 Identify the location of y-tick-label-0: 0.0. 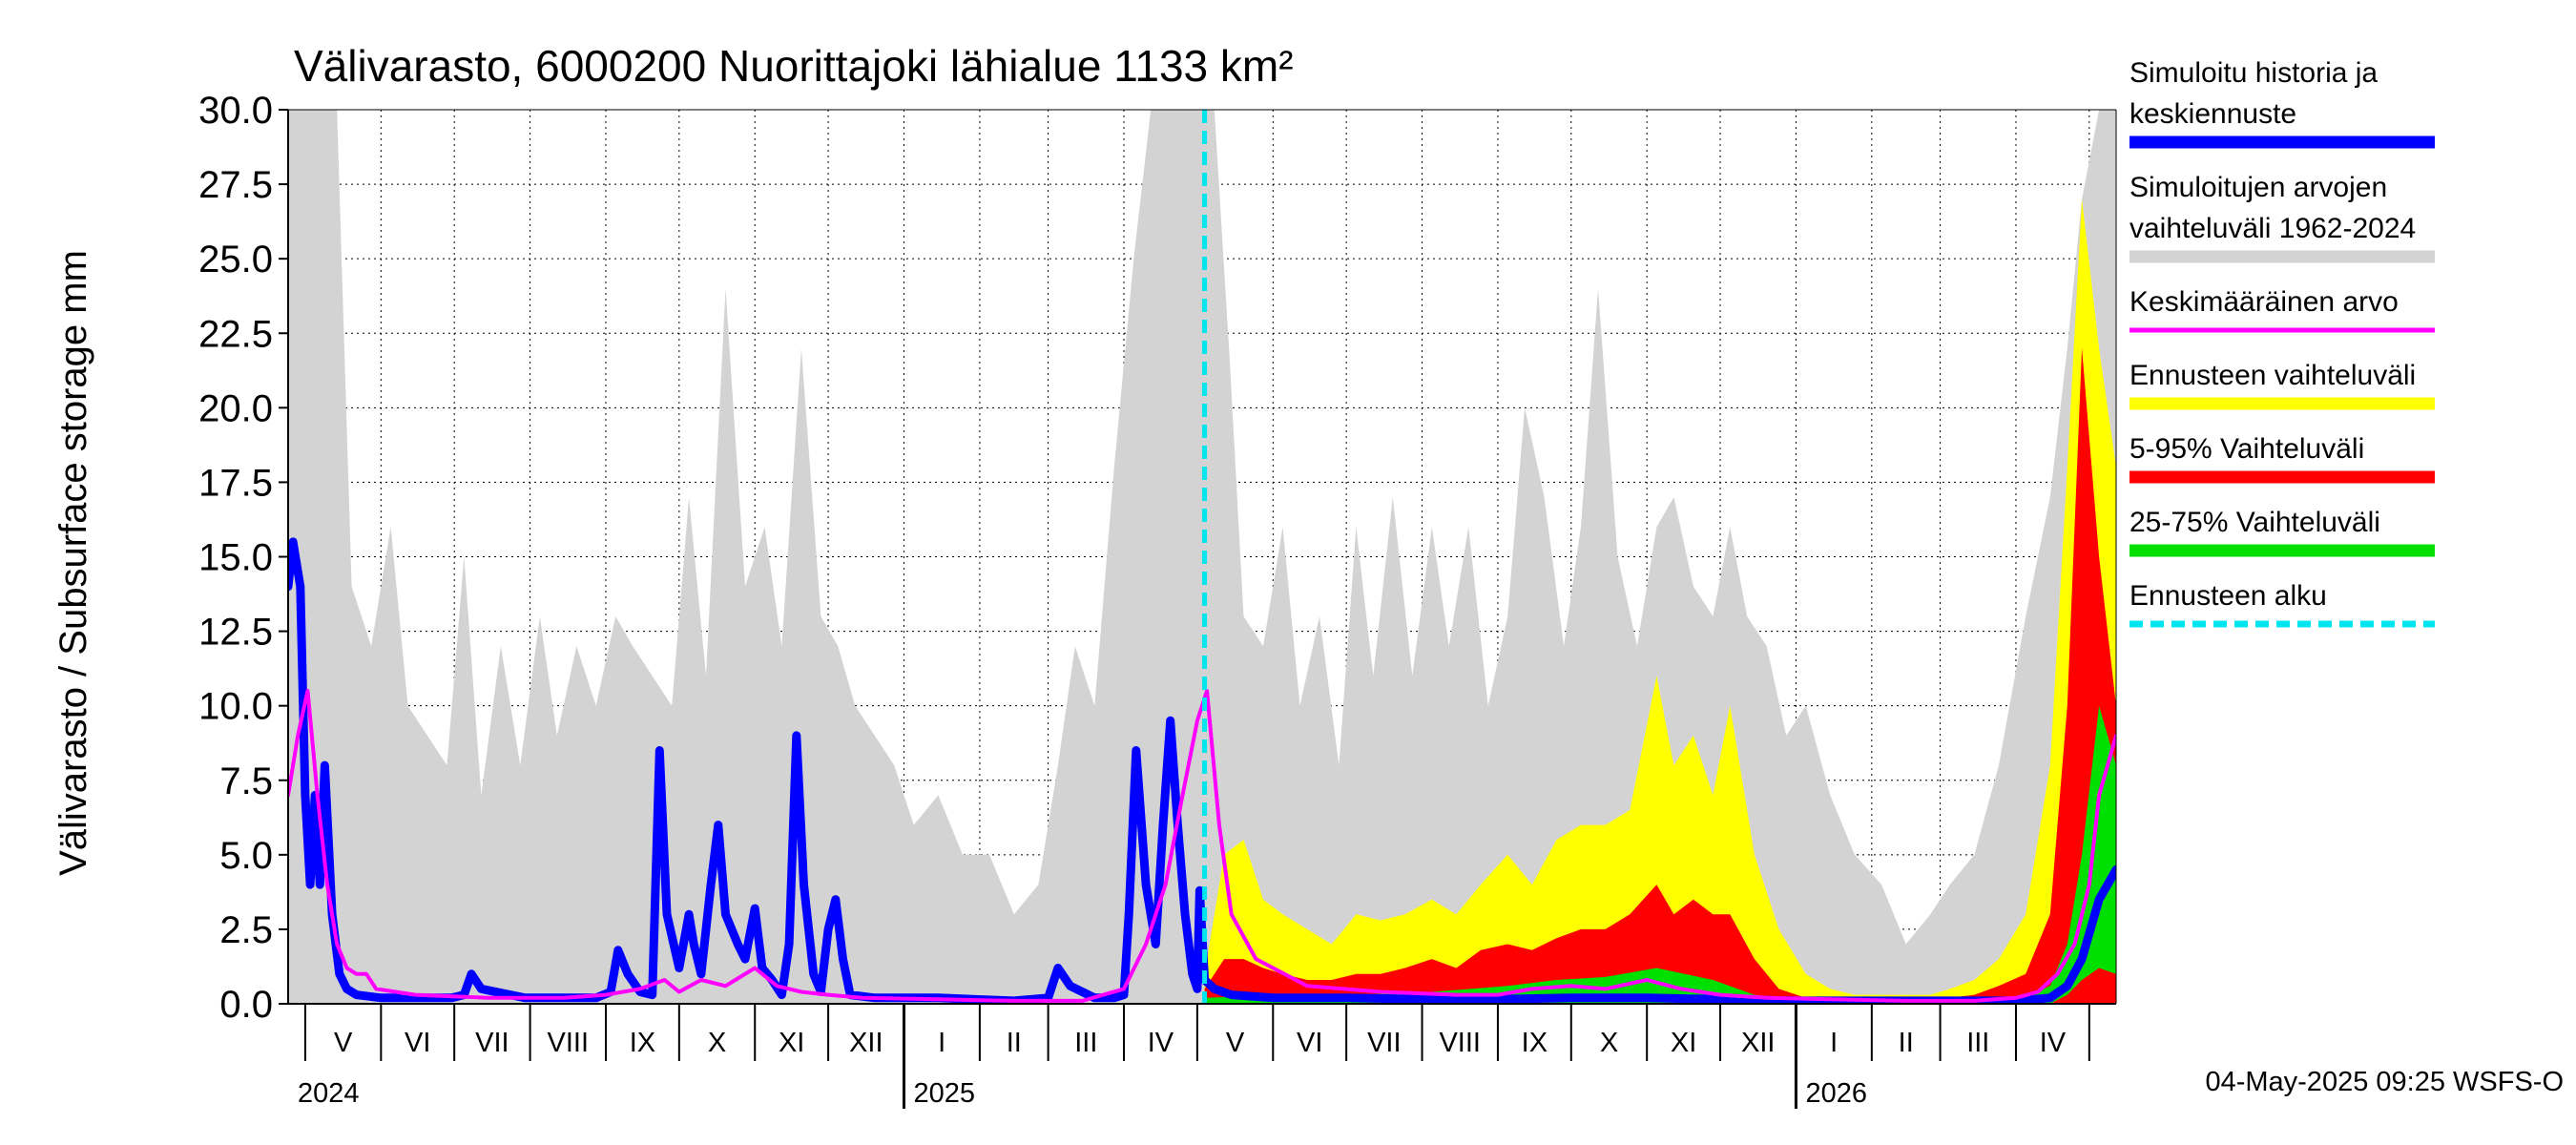
(246, 1005).